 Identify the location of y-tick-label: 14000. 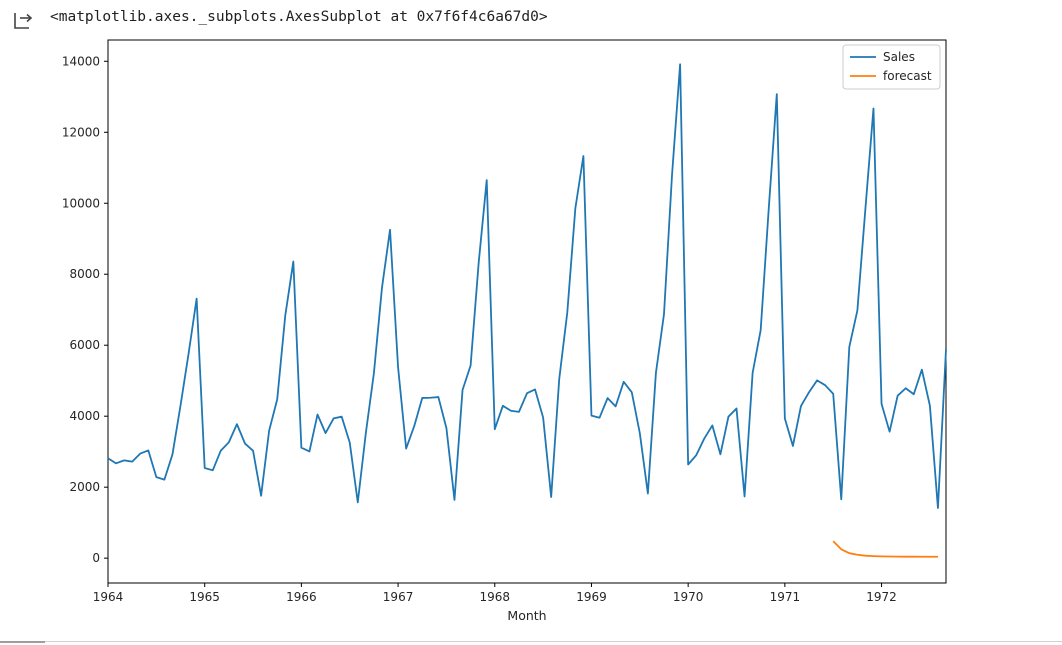
(81, 61).